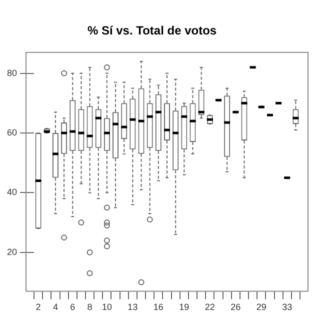  Describe the element at coordinates (12, 73) in the screenshot. I see `y-tick-label: 80` at that location.